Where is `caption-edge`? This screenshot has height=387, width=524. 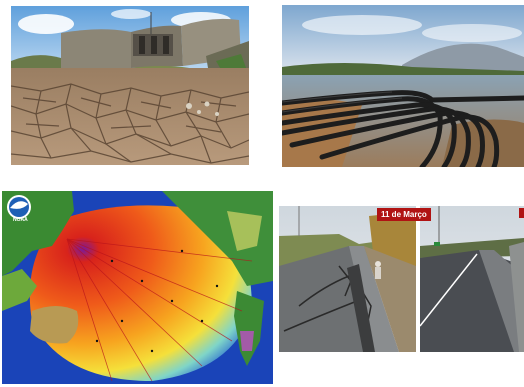
caption-edge is located at coordinates (521, 213).